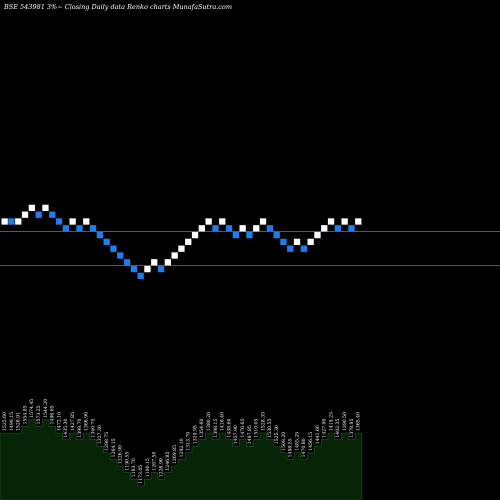 Image resolution: width=500 pixels, height=500 pixels. I want to click on volume-label: 1418.40, so click(223, 421).